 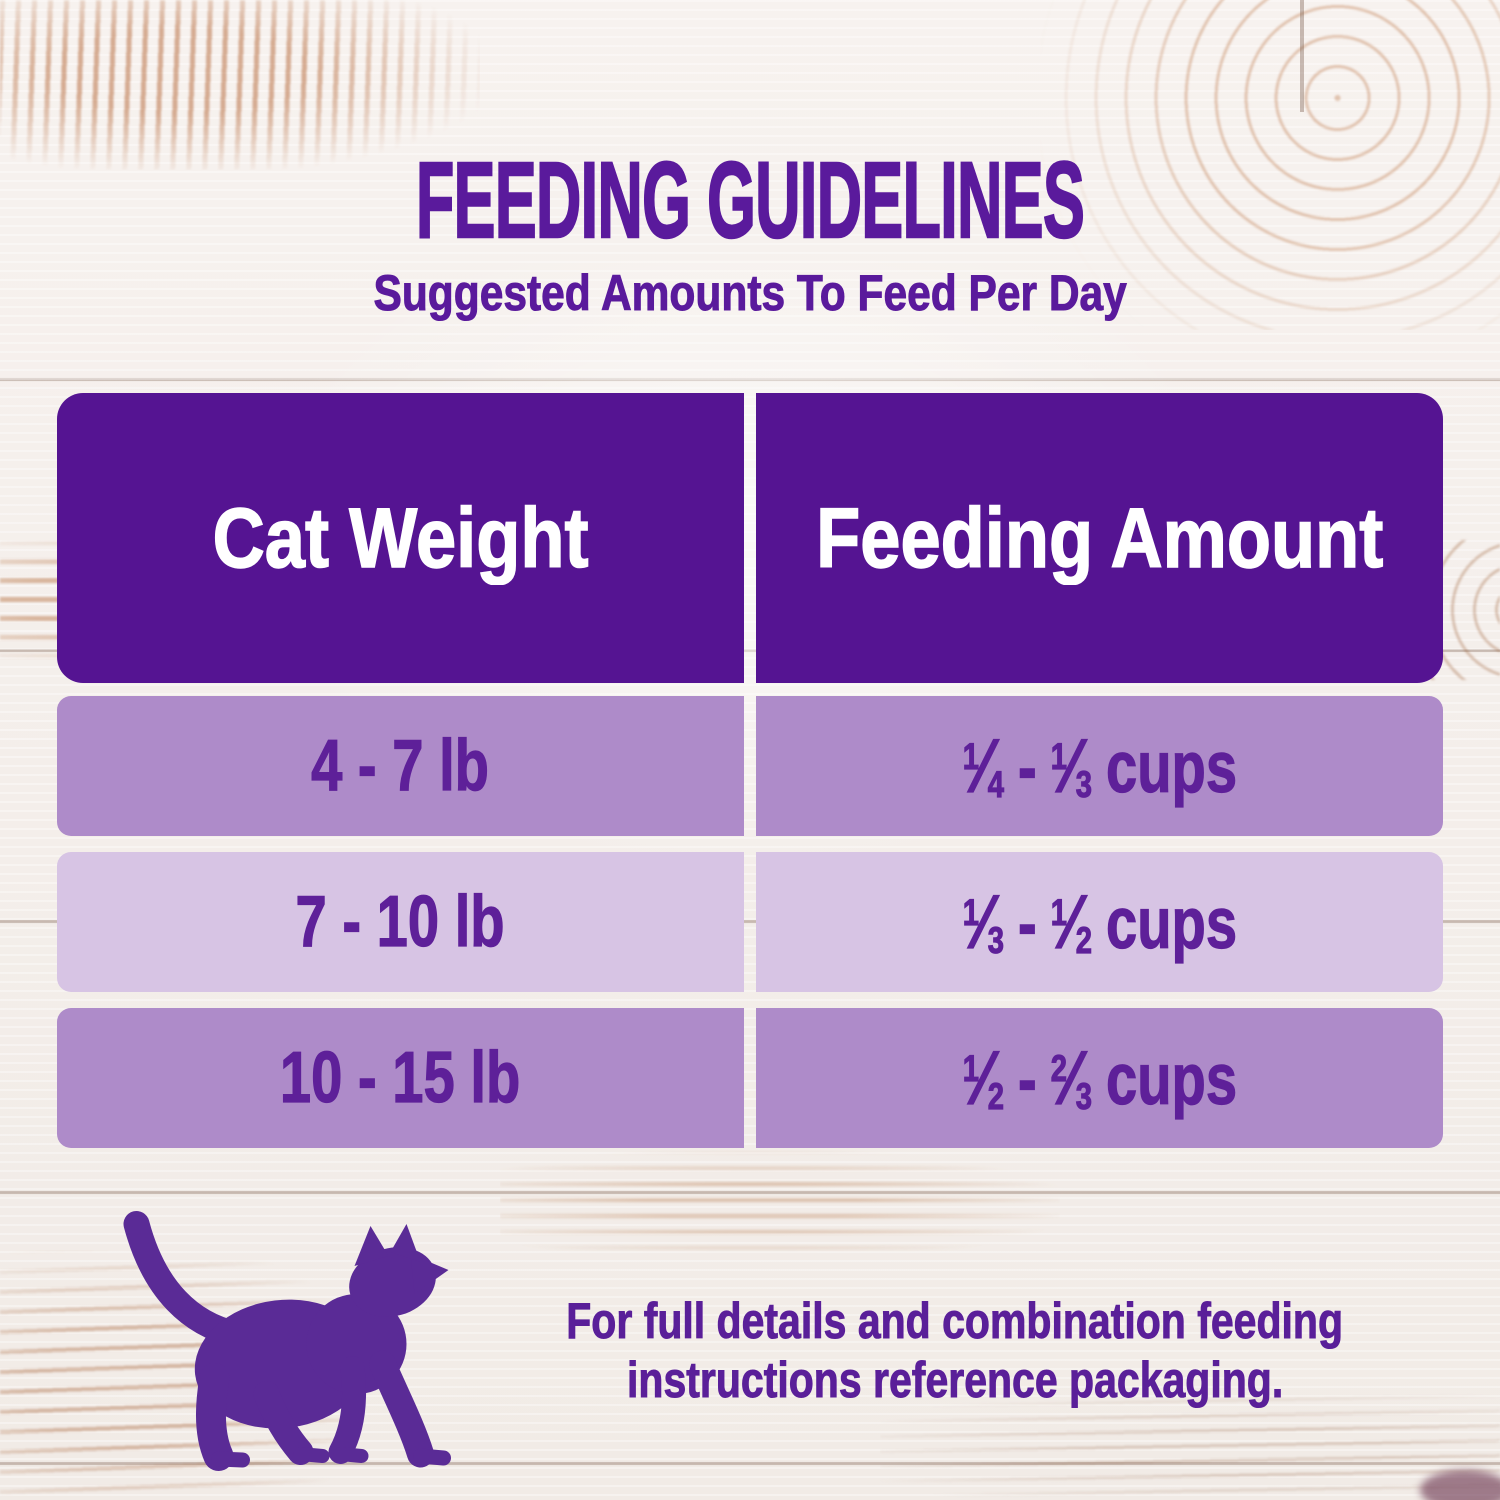 What do you see at coordinates (955, 1321) in the screenshot?
I see `footer-line-1: For full details and combination feeding` at bounding box center [955, 1321].